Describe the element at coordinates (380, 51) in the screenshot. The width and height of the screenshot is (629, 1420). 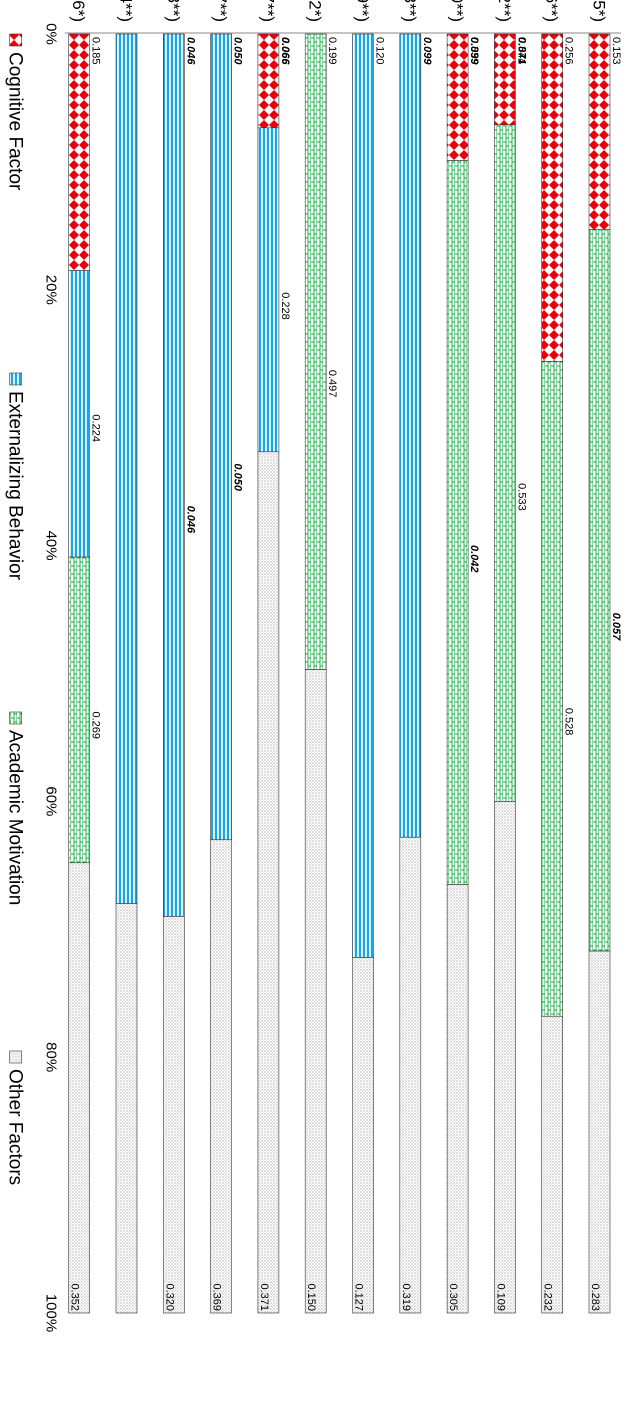
I see `data-label: 0.120` at that location.